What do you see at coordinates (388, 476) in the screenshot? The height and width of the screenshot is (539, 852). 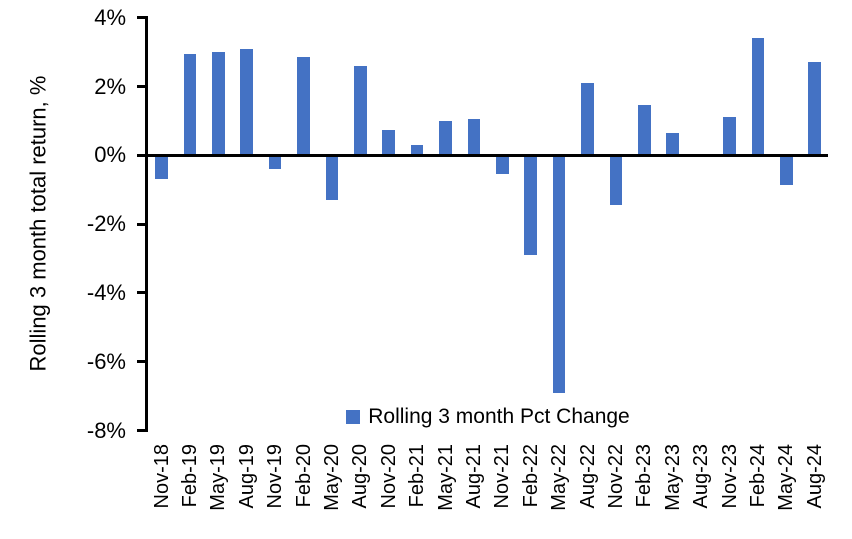 I see `x-tick-label: Nov-20` at bounding box center [388, 476].